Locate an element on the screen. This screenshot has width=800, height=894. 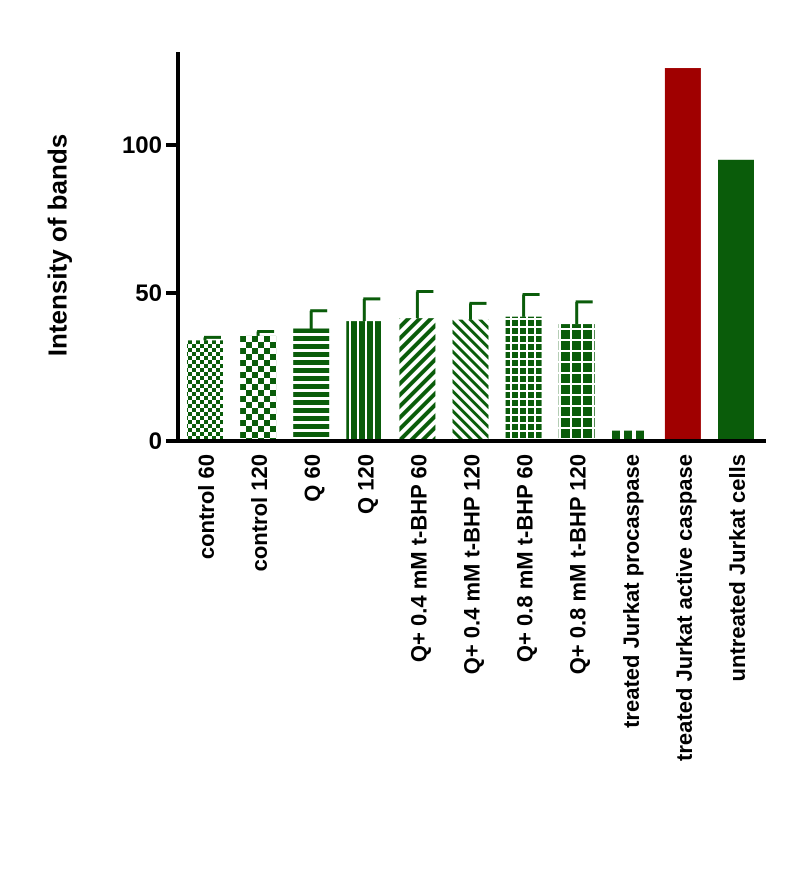
x-tick-label: Q+ 0.8 mM t-BHP 120 is located at coordinates (578, 564).